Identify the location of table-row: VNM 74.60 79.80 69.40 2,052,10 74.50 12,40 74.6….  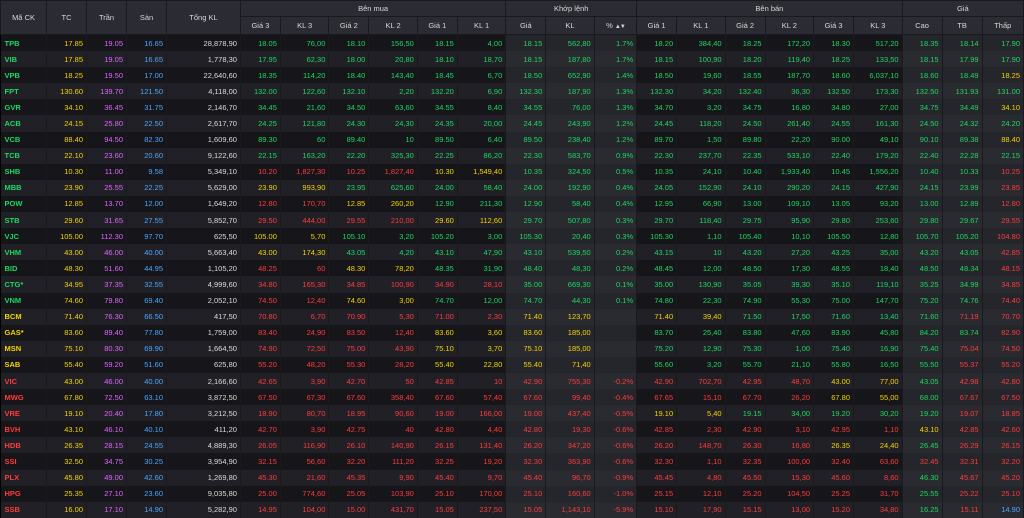
(512, 300).